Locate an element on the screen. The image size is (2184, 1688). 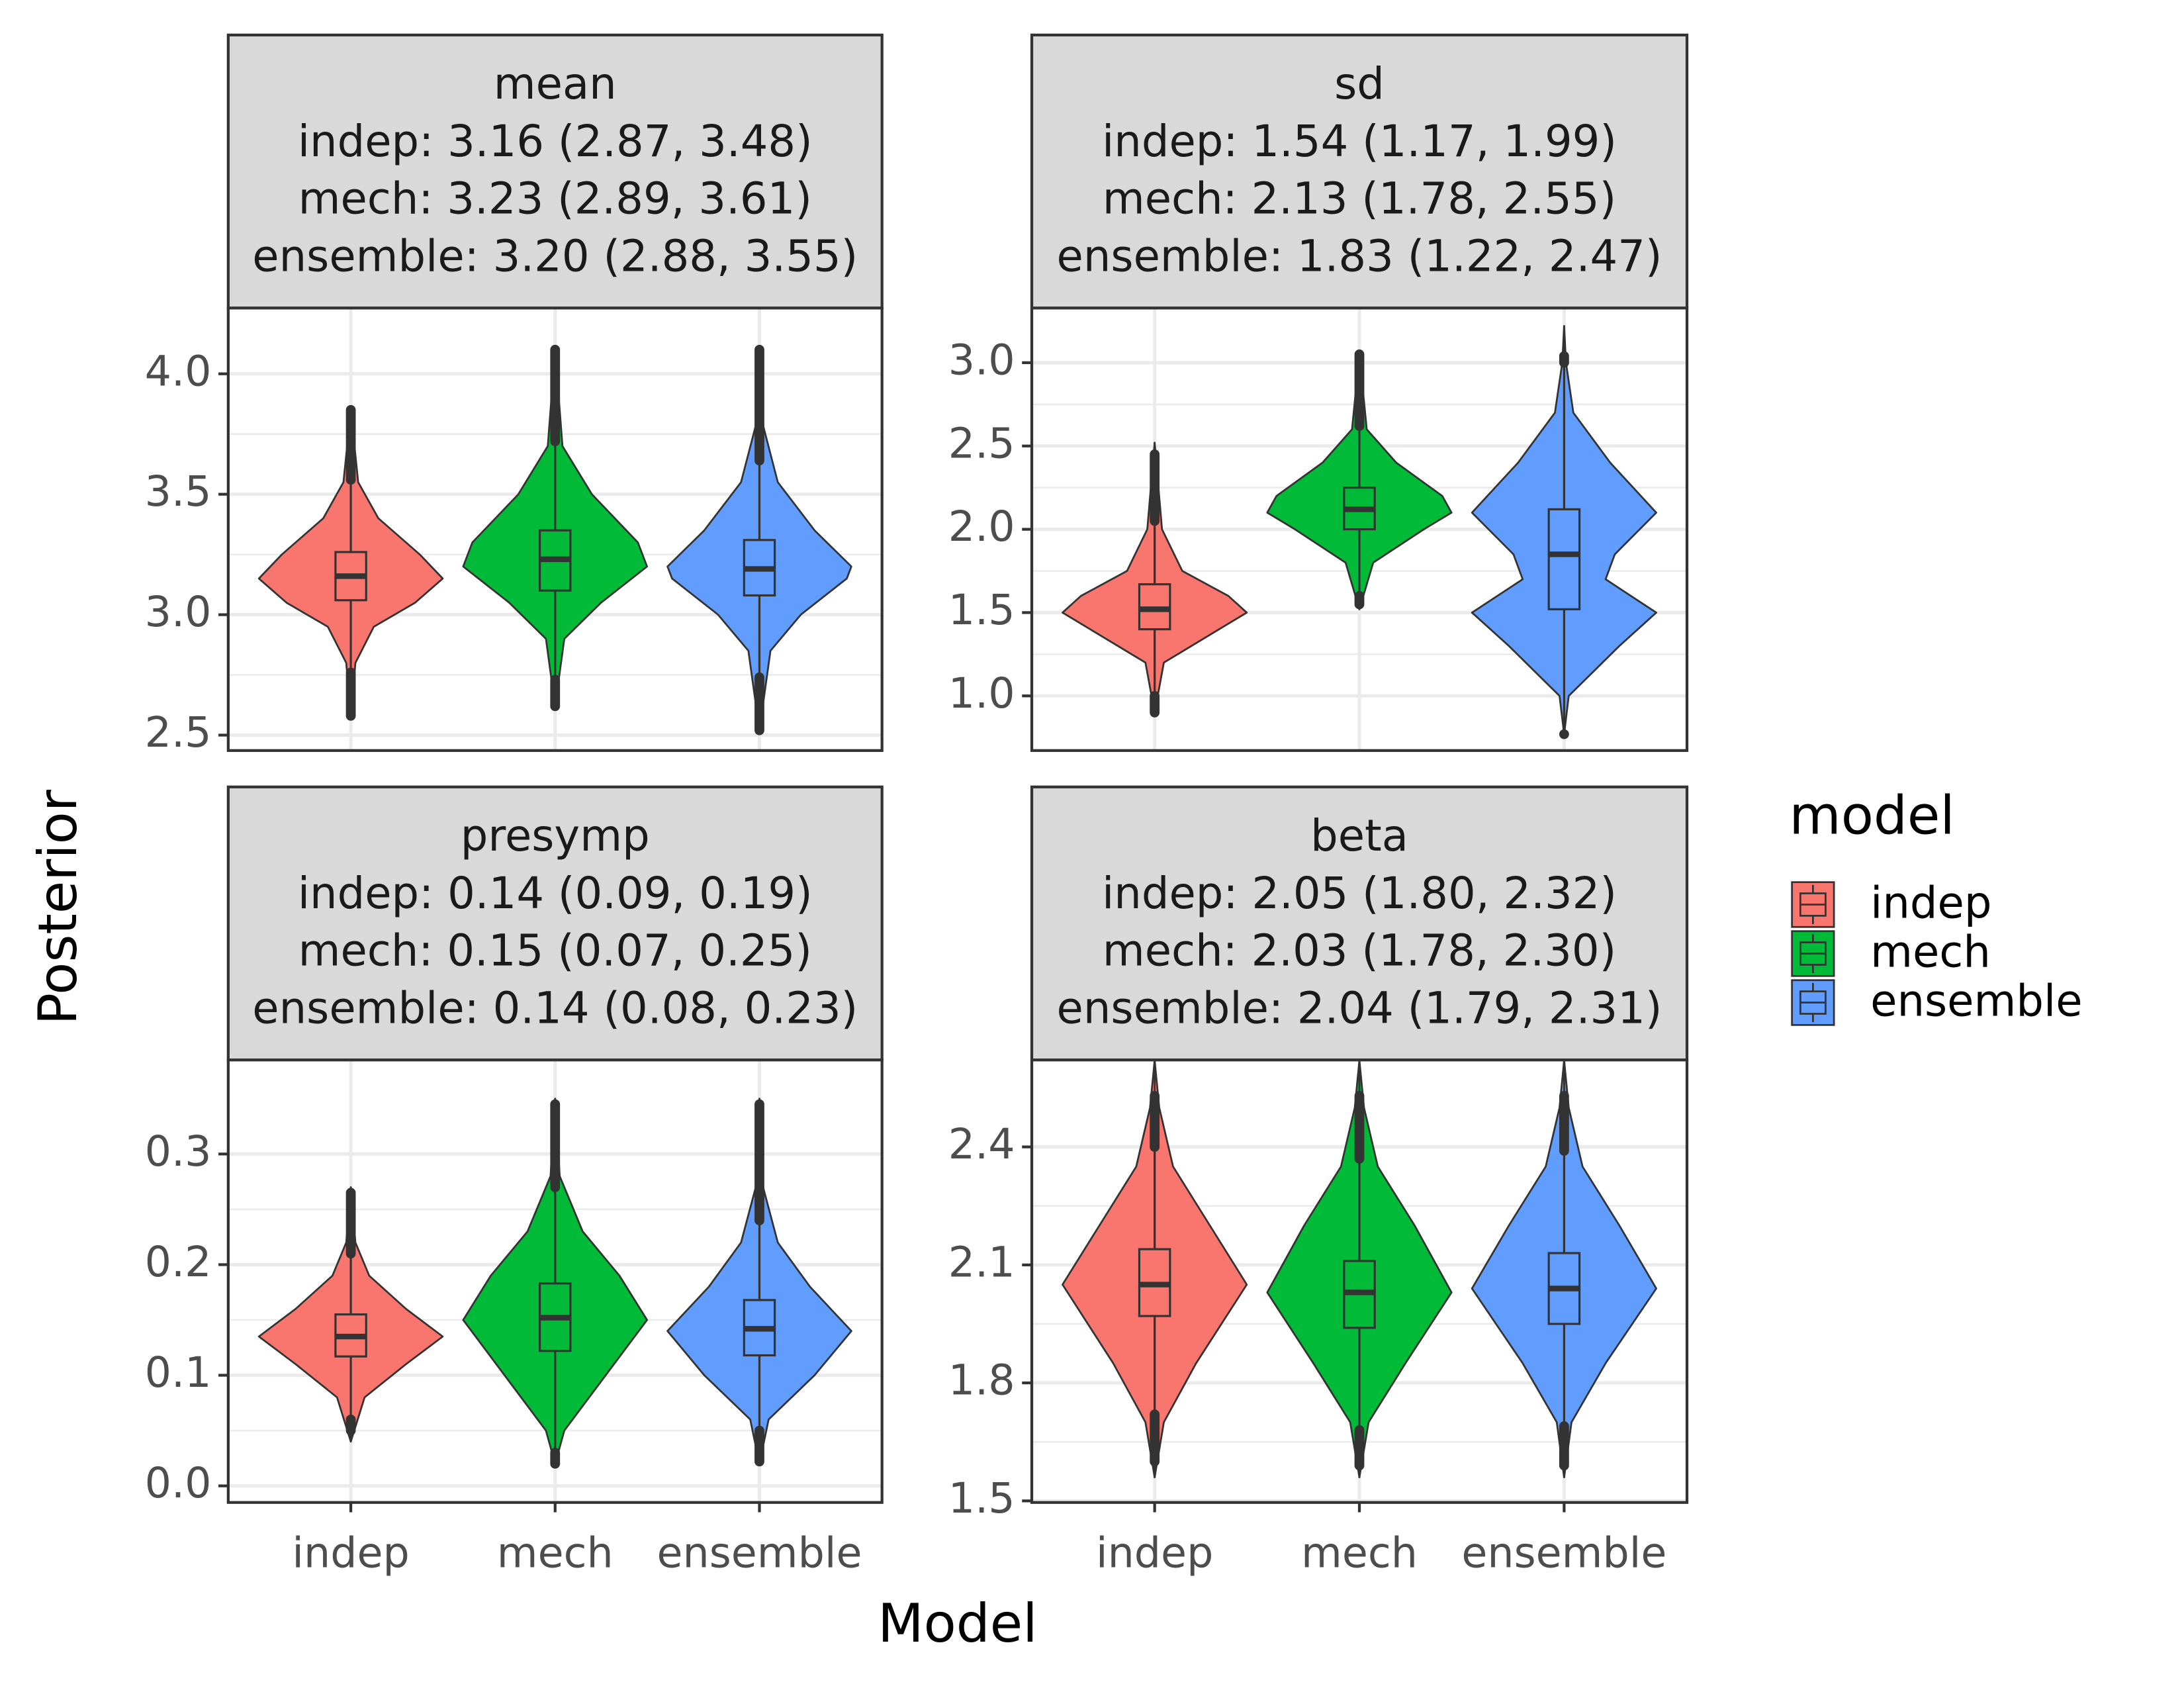
y-tick-label: 1.8 is located at coordinates (981, 1380).